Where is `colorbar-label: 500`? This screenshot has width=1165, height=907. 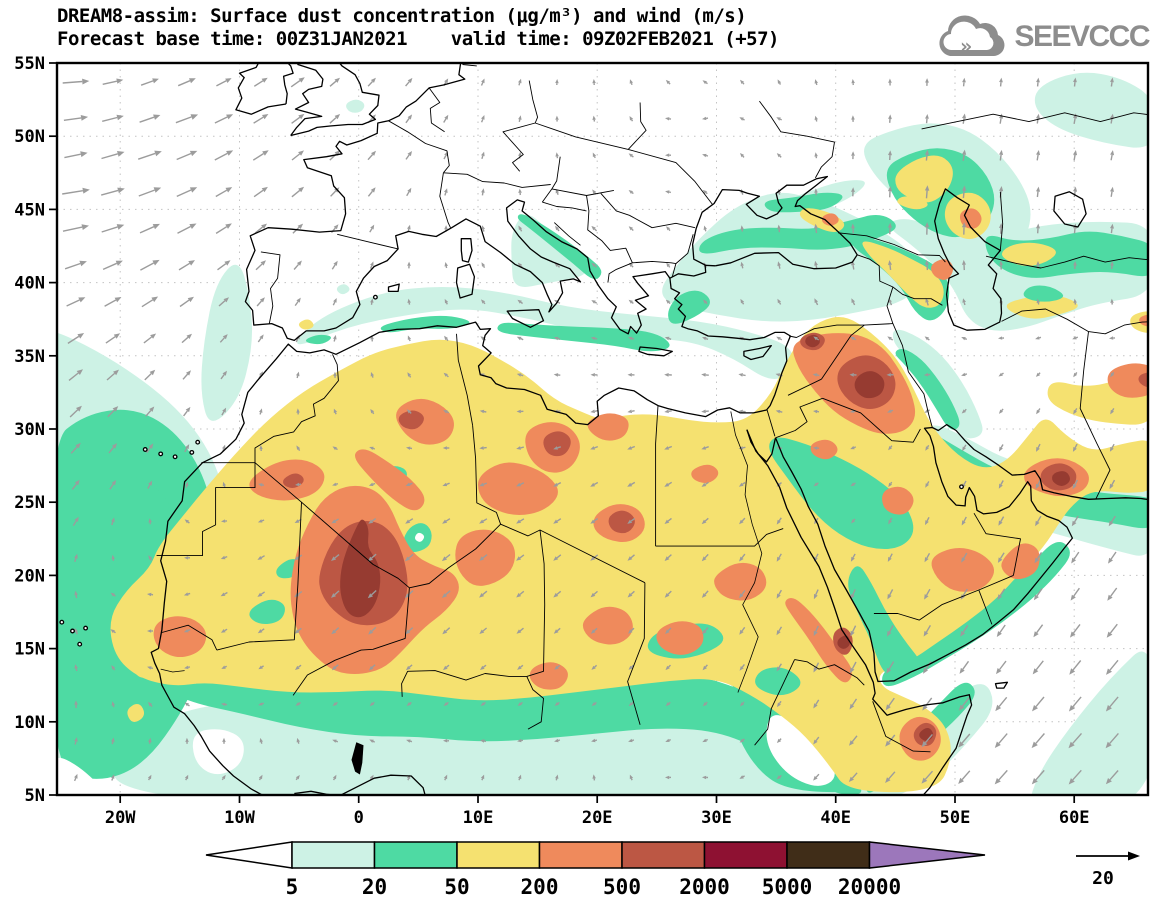
colorbar-label: 500 is located at coordinates (622, 887).